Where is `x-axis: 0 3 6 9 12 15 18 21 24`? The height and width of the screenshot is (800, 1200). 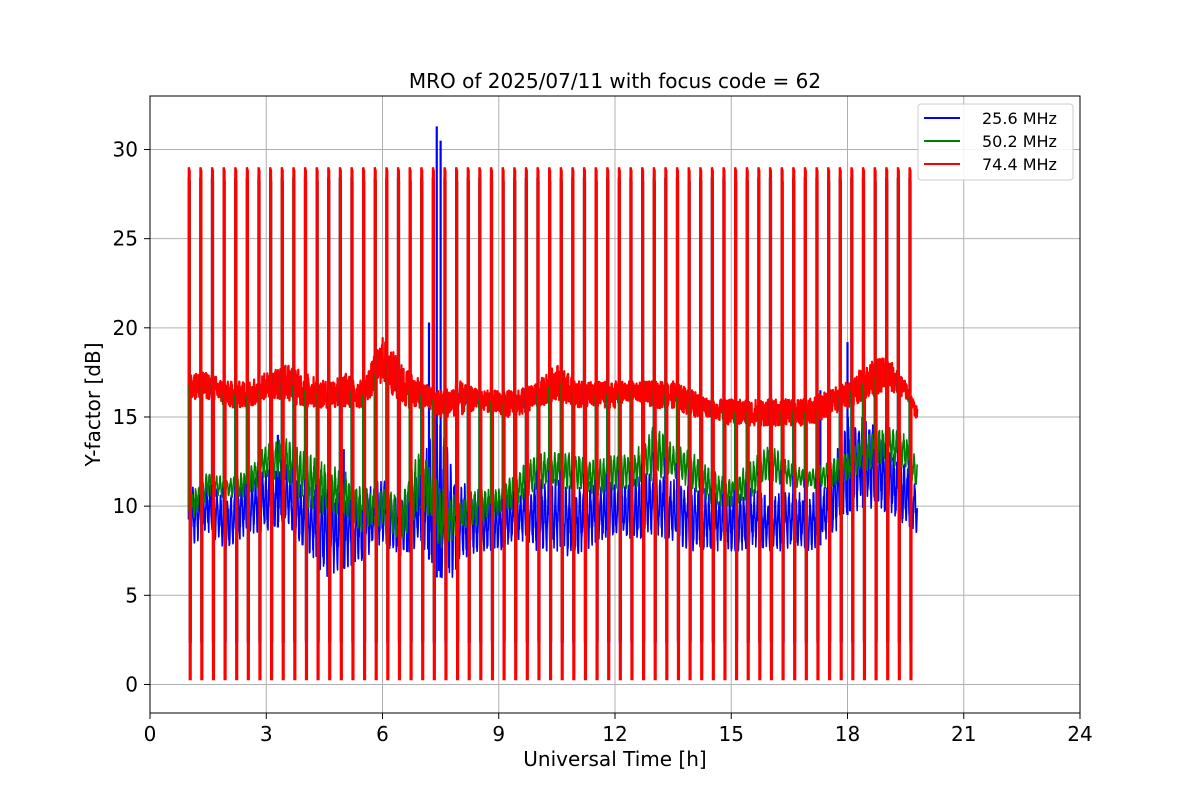 x-axis: 0 3 6 9 12 15 18 21 24 is located at coordinates (618, 729).